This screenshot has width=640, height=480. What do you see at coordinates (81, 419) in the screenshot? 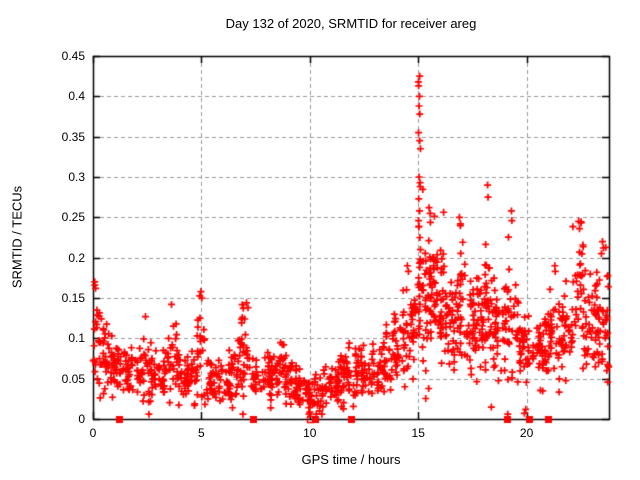
I see `y-tick-label: 0` at bounding box center [81, 419].